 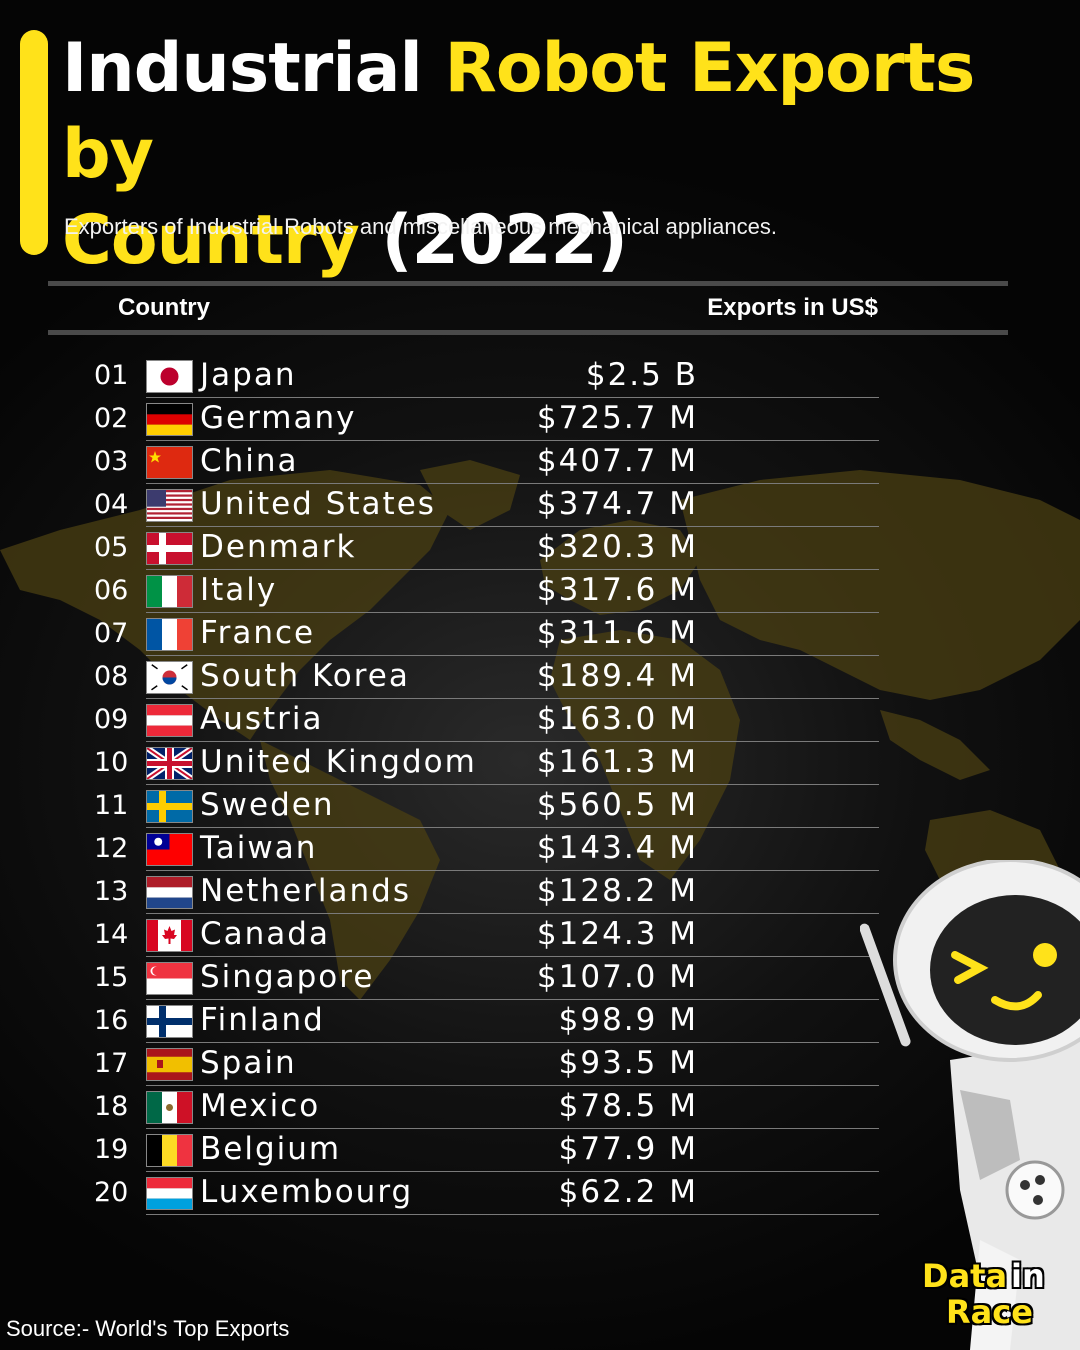 I want to click on row-export-value: $78.5 M, so click(x=628, y=1106).